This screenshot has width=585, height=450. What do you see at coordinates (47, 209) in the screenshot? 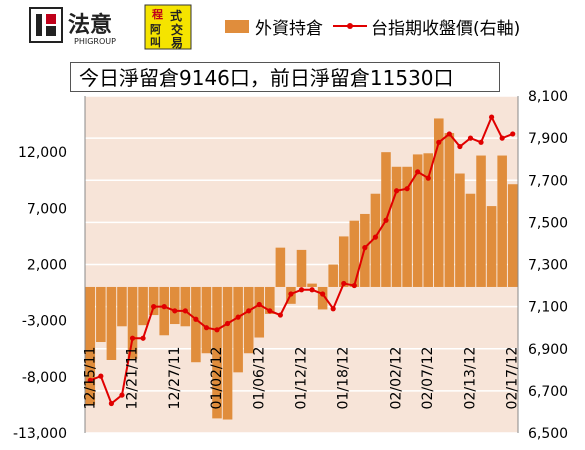
I see `left-axis-tick-label: 7,000` at bounding box center [47, 209].